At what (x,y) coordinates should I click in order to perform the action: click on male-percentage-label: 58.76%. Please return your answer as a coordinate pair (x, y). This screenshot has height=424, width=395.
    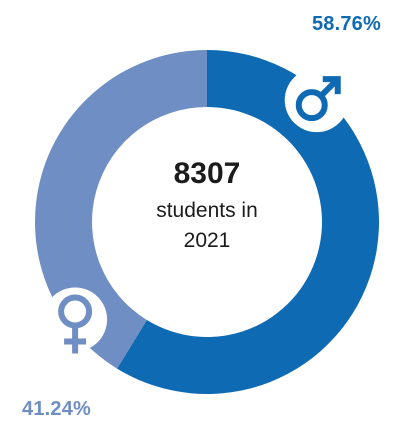
    Looking at the image, I should click on (346, 24).